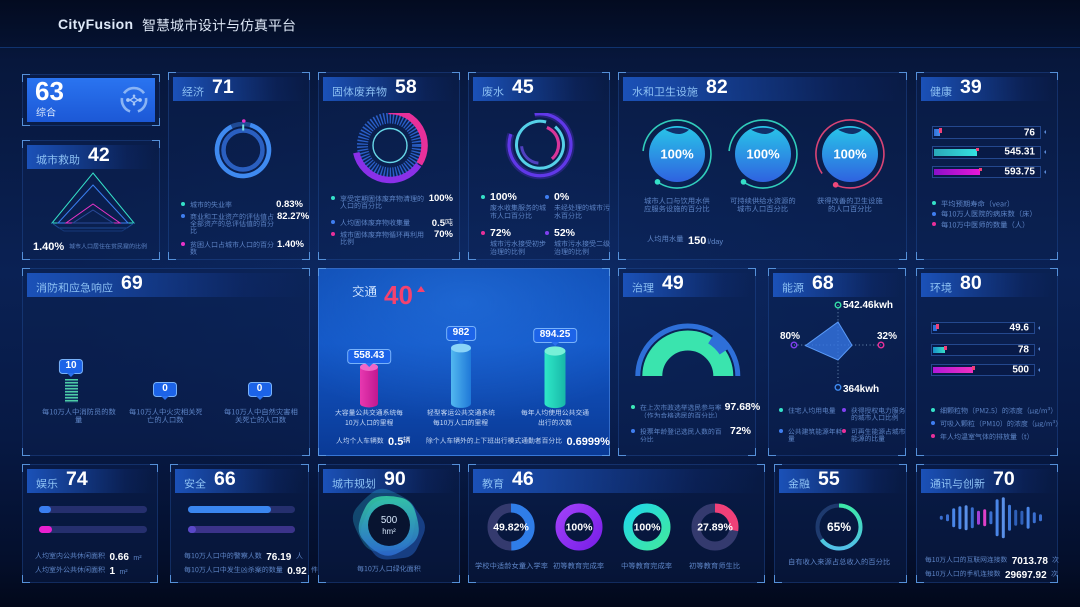 The image size is (1080, 607). Describe the element at coordinates (715, 528) in the screenshot. I see `svg-text: 27.89%` at that location.